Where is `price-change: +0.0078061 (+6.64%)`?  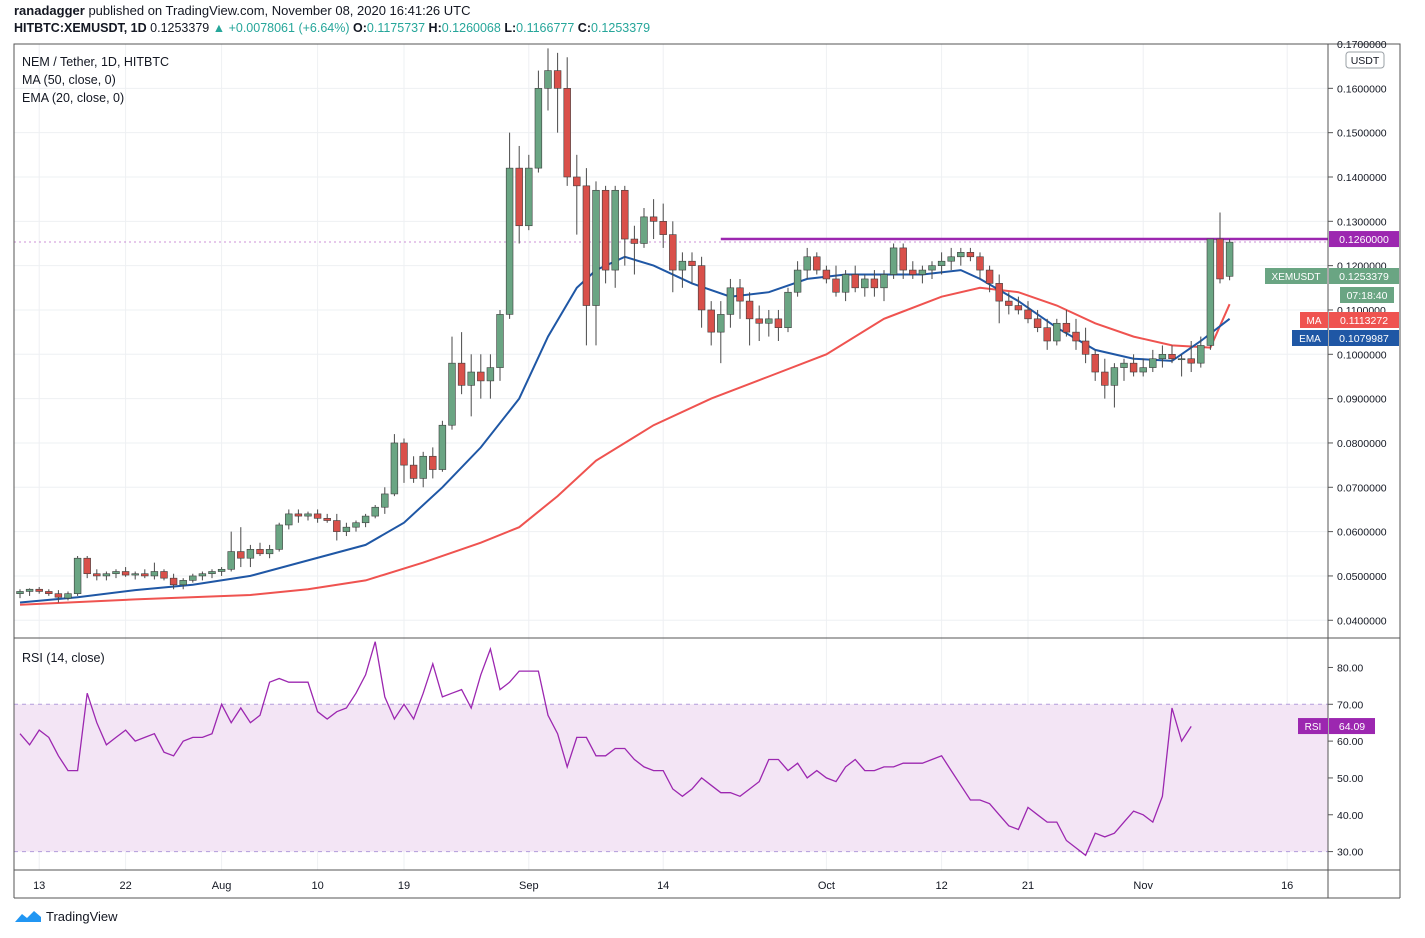
price-change: +0.0078061 (+6.64%) is located at coordinates (289, 28).